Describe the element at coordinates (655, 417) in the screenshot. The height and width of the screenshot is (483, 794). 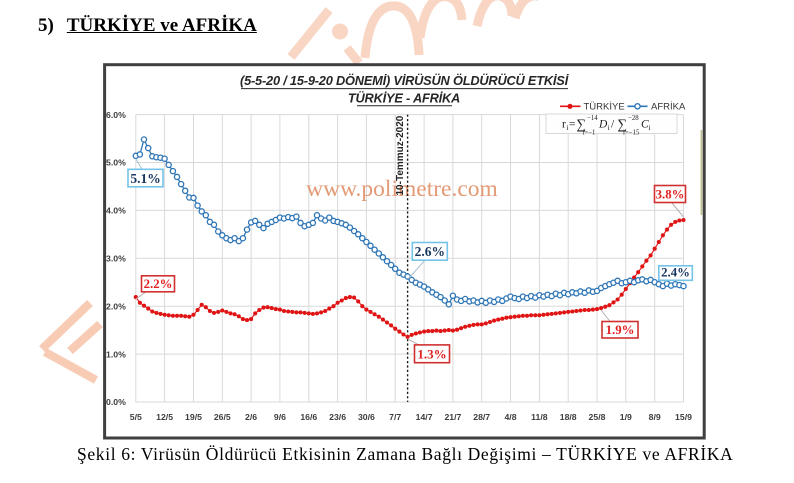
I see `svg-text: 8/9` at that location.